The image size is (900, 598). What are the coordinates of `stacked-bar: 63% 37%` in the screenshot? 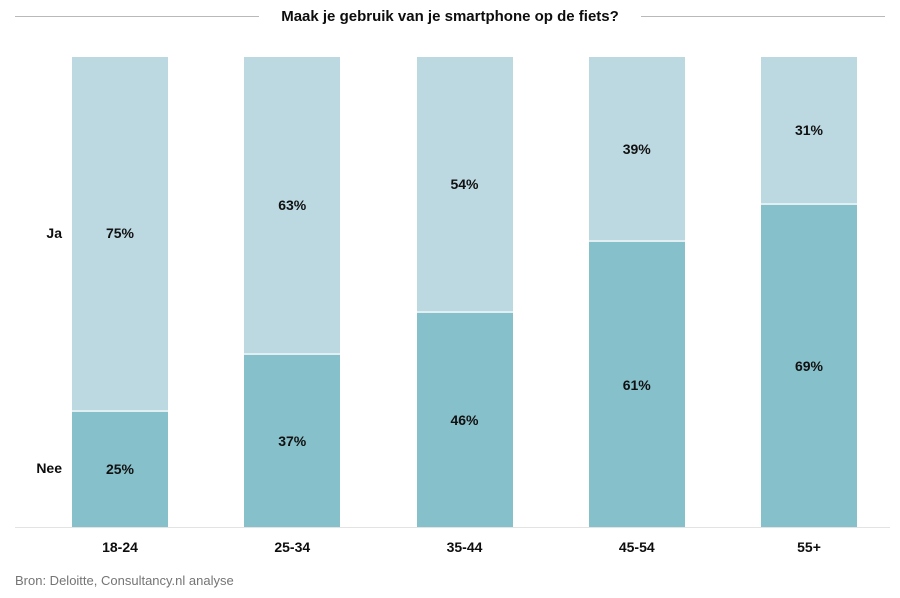 It's located at (292, 292).